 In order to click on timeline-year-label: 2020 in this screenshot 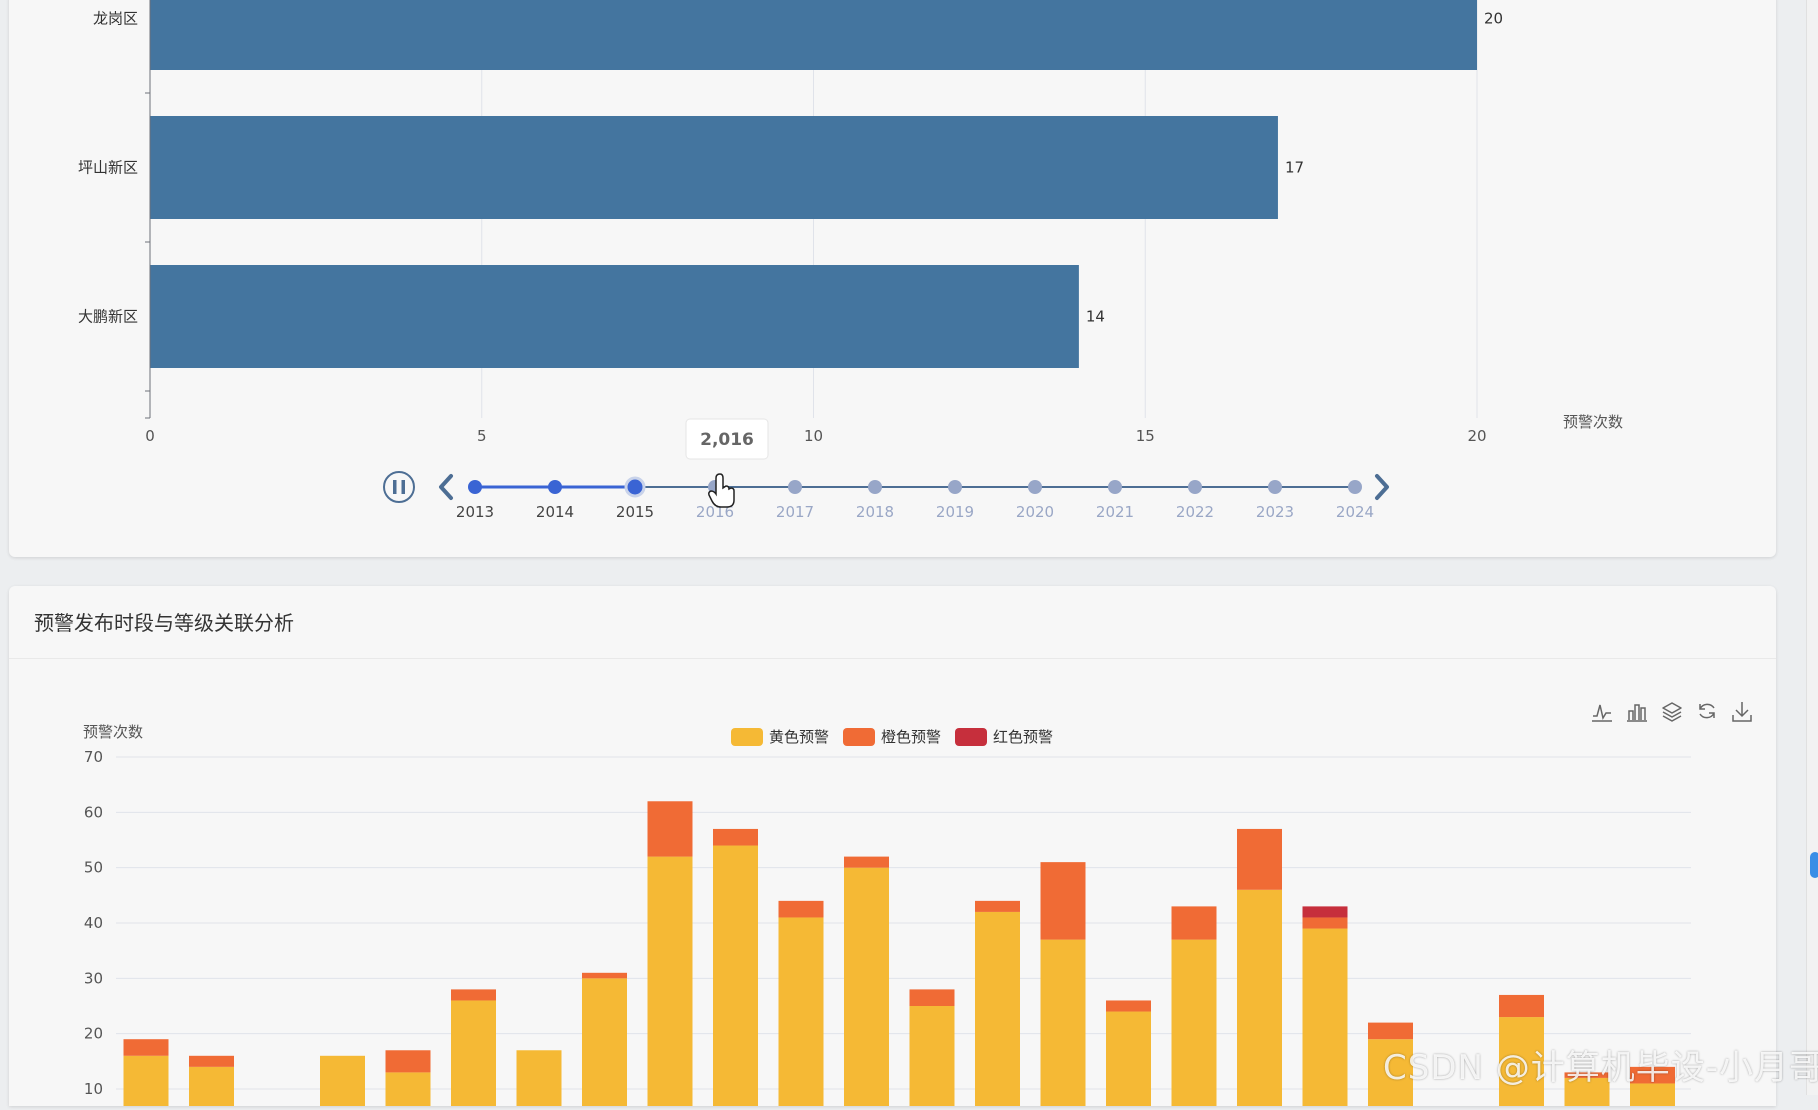, I will do `click(1035, 512)`.